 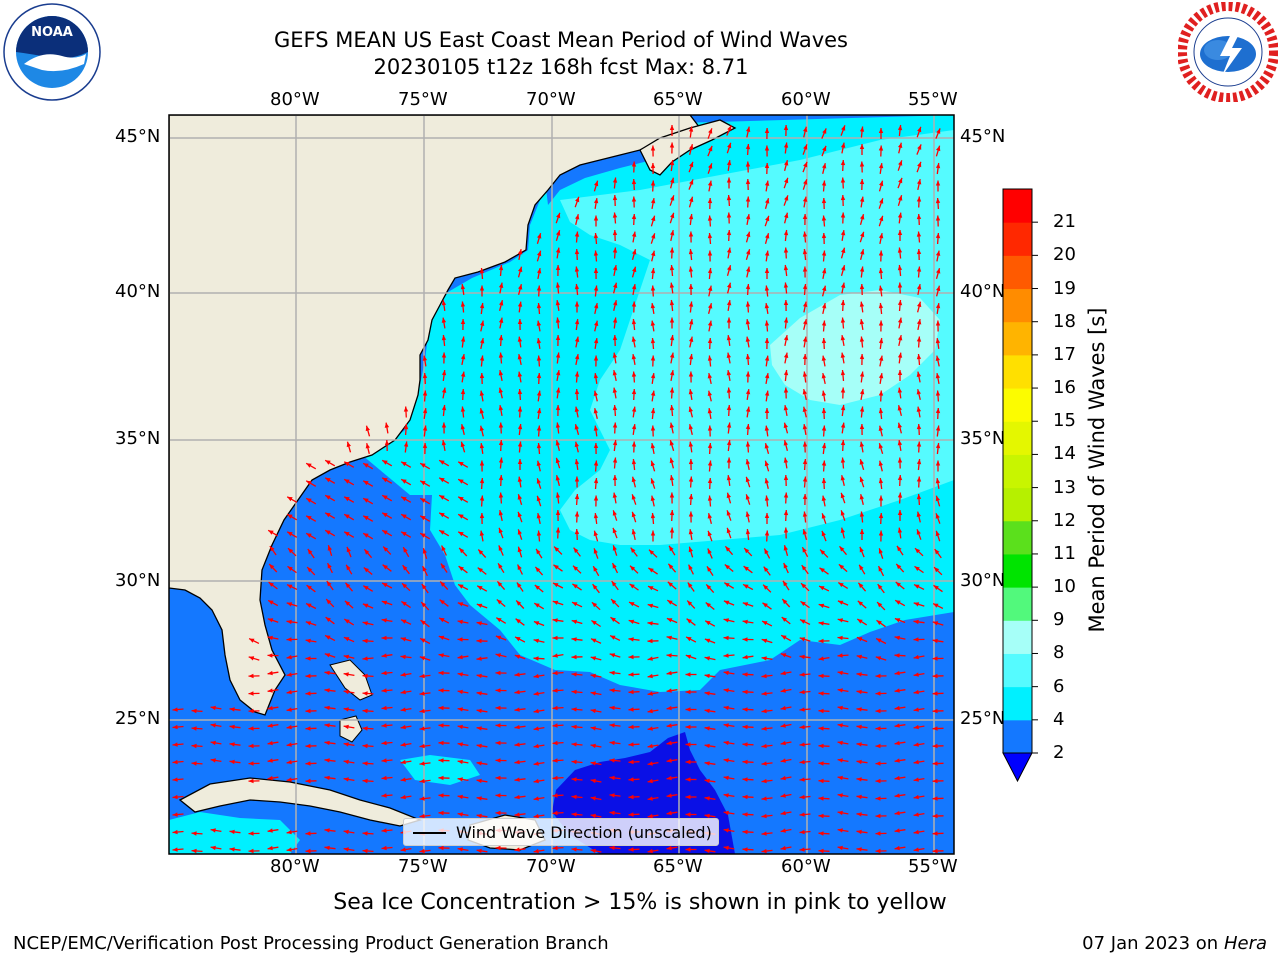 What do you see at coordinates (1017, 670) in the screenshot?
I see `colorbar-bin` at bounding box center [1017, 670].